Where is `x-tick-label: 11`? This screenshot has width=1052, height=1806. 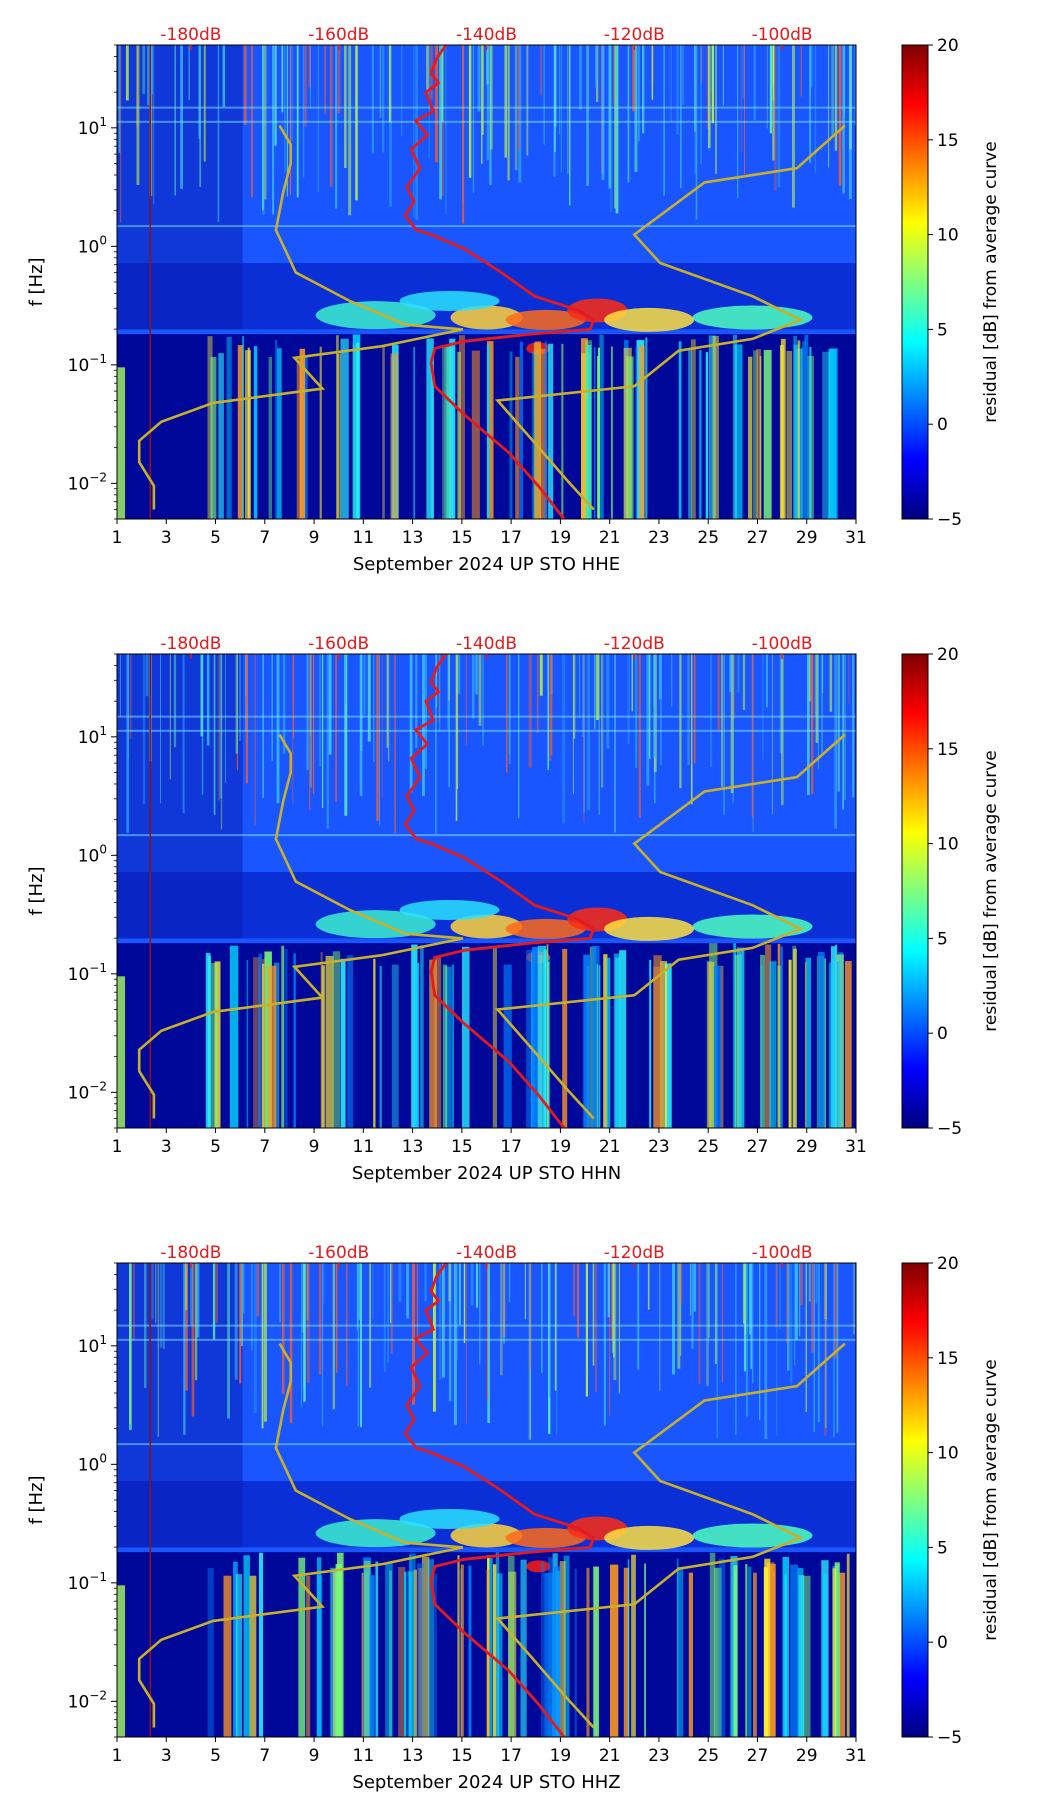
x-tick-label: 11 is located at coordinates (364, 1147).